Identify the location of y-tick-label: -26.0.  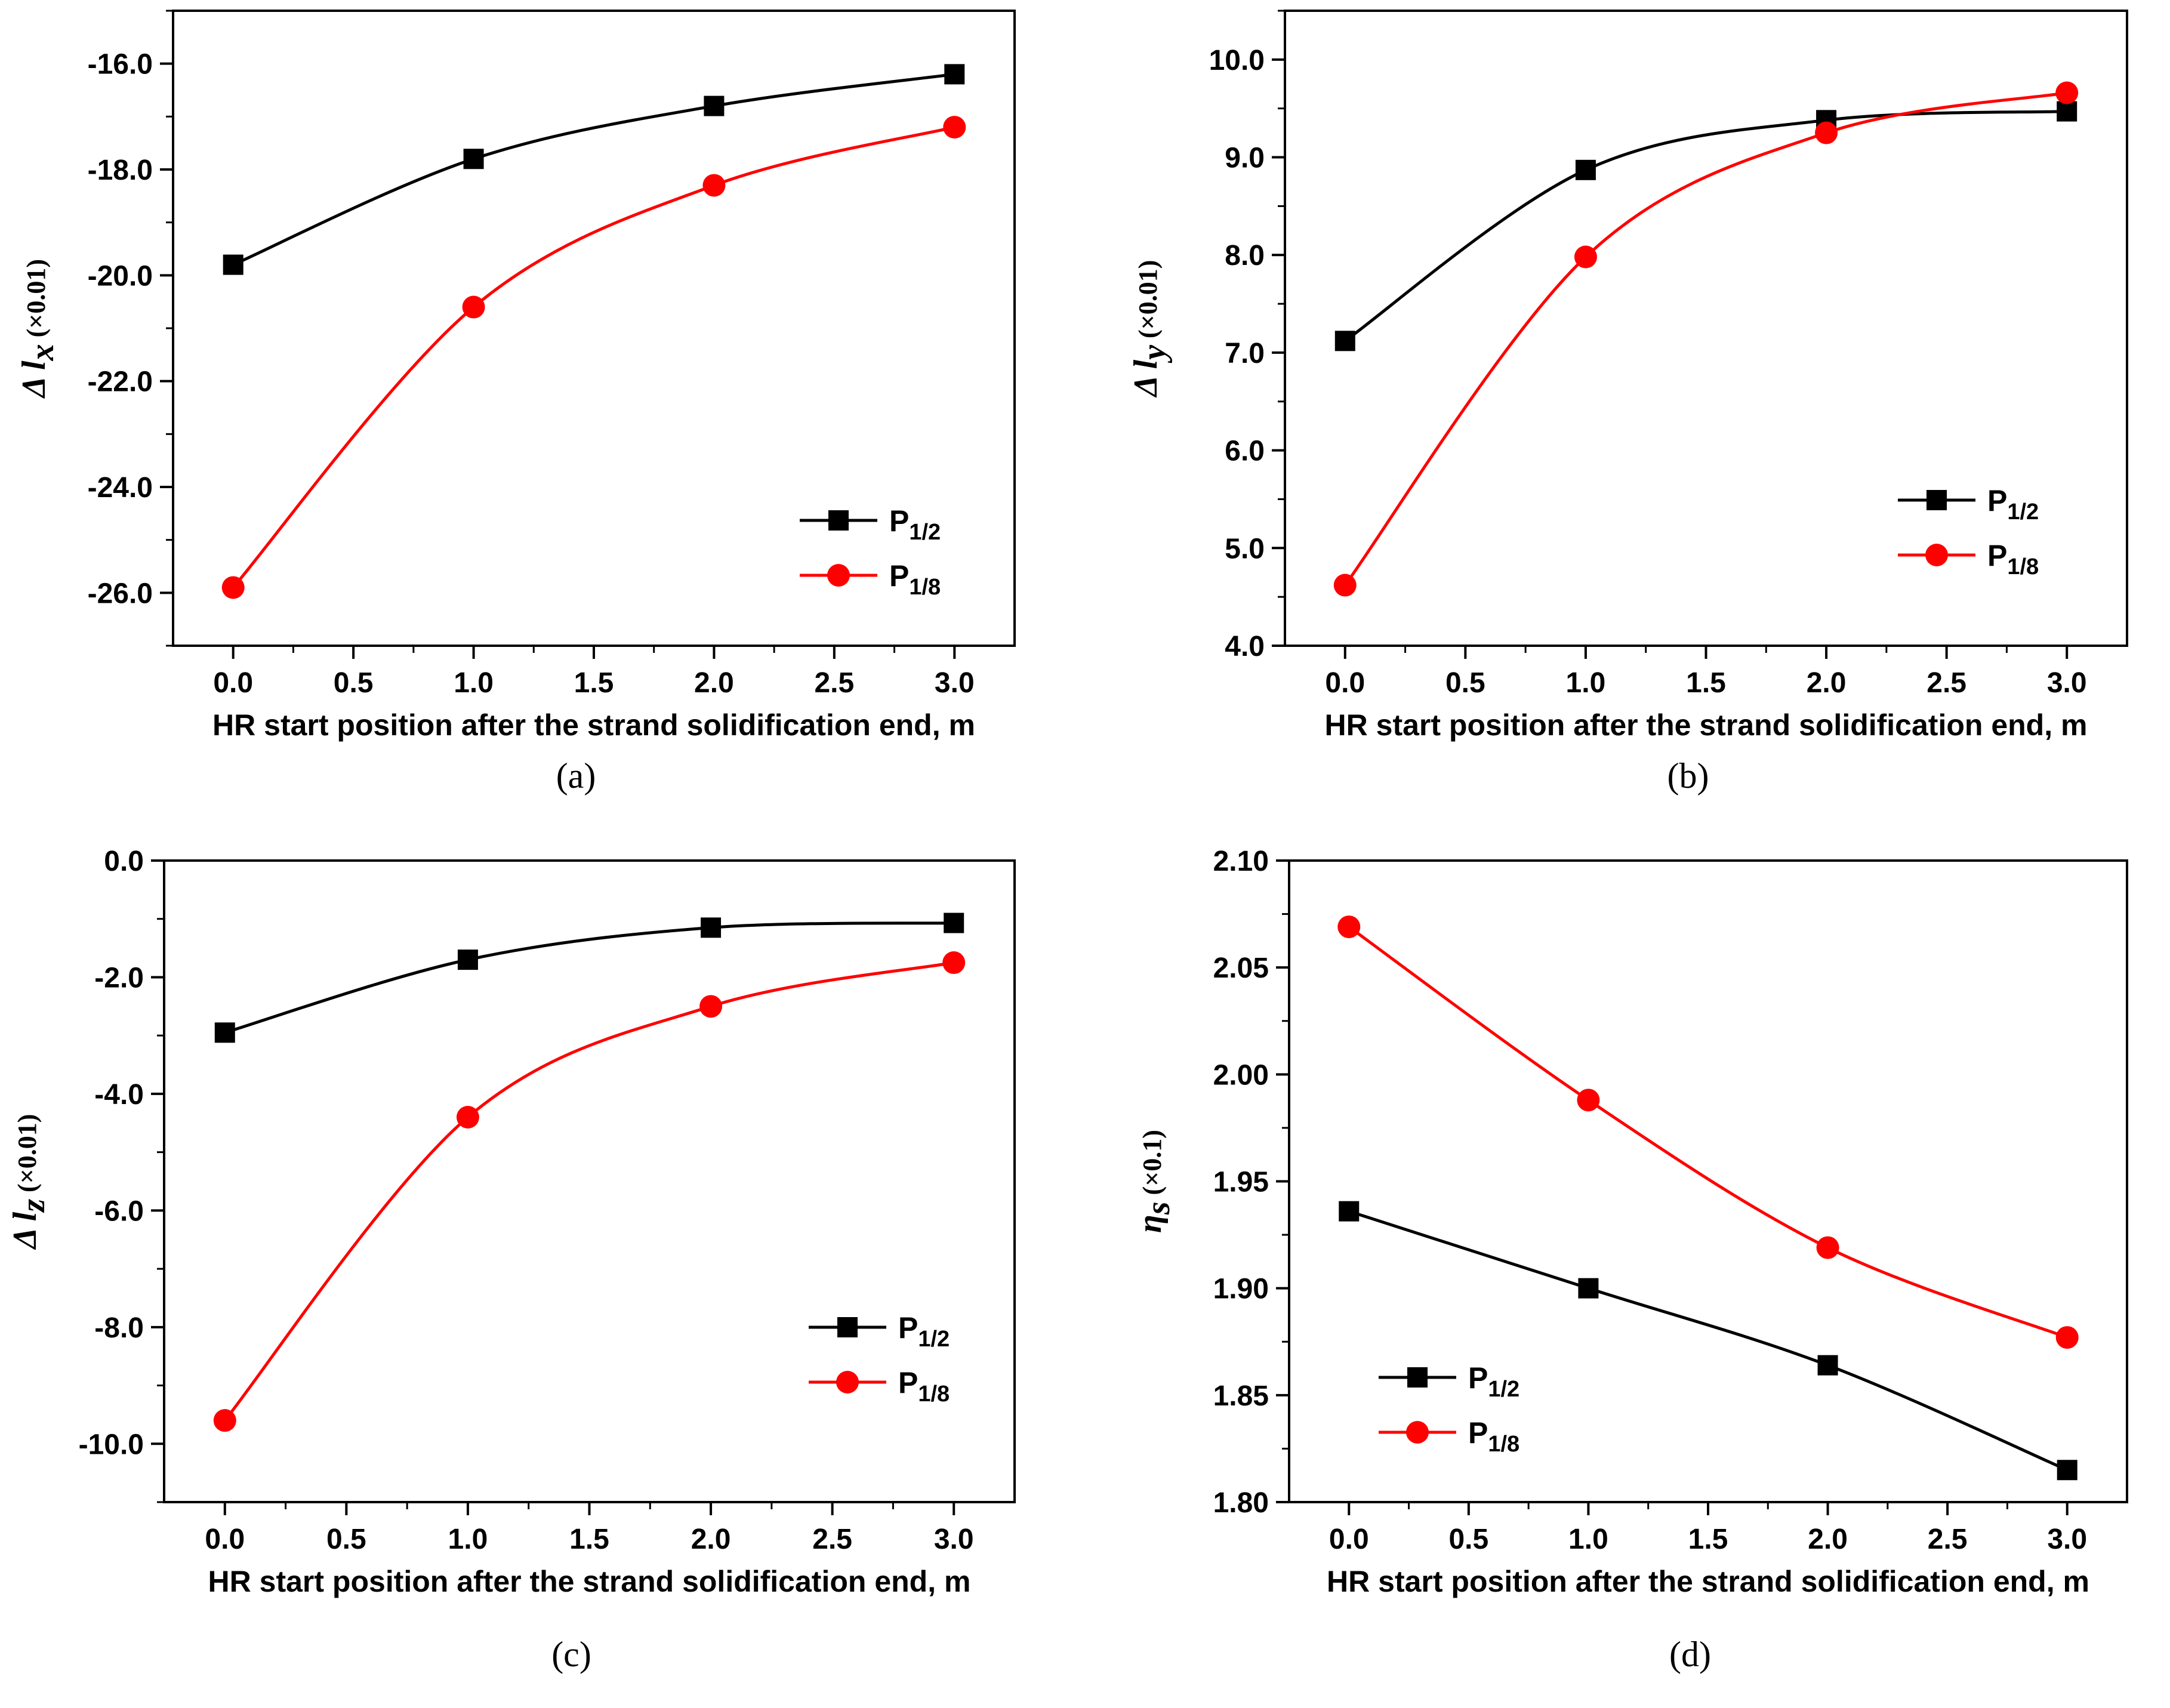
(120, 593).